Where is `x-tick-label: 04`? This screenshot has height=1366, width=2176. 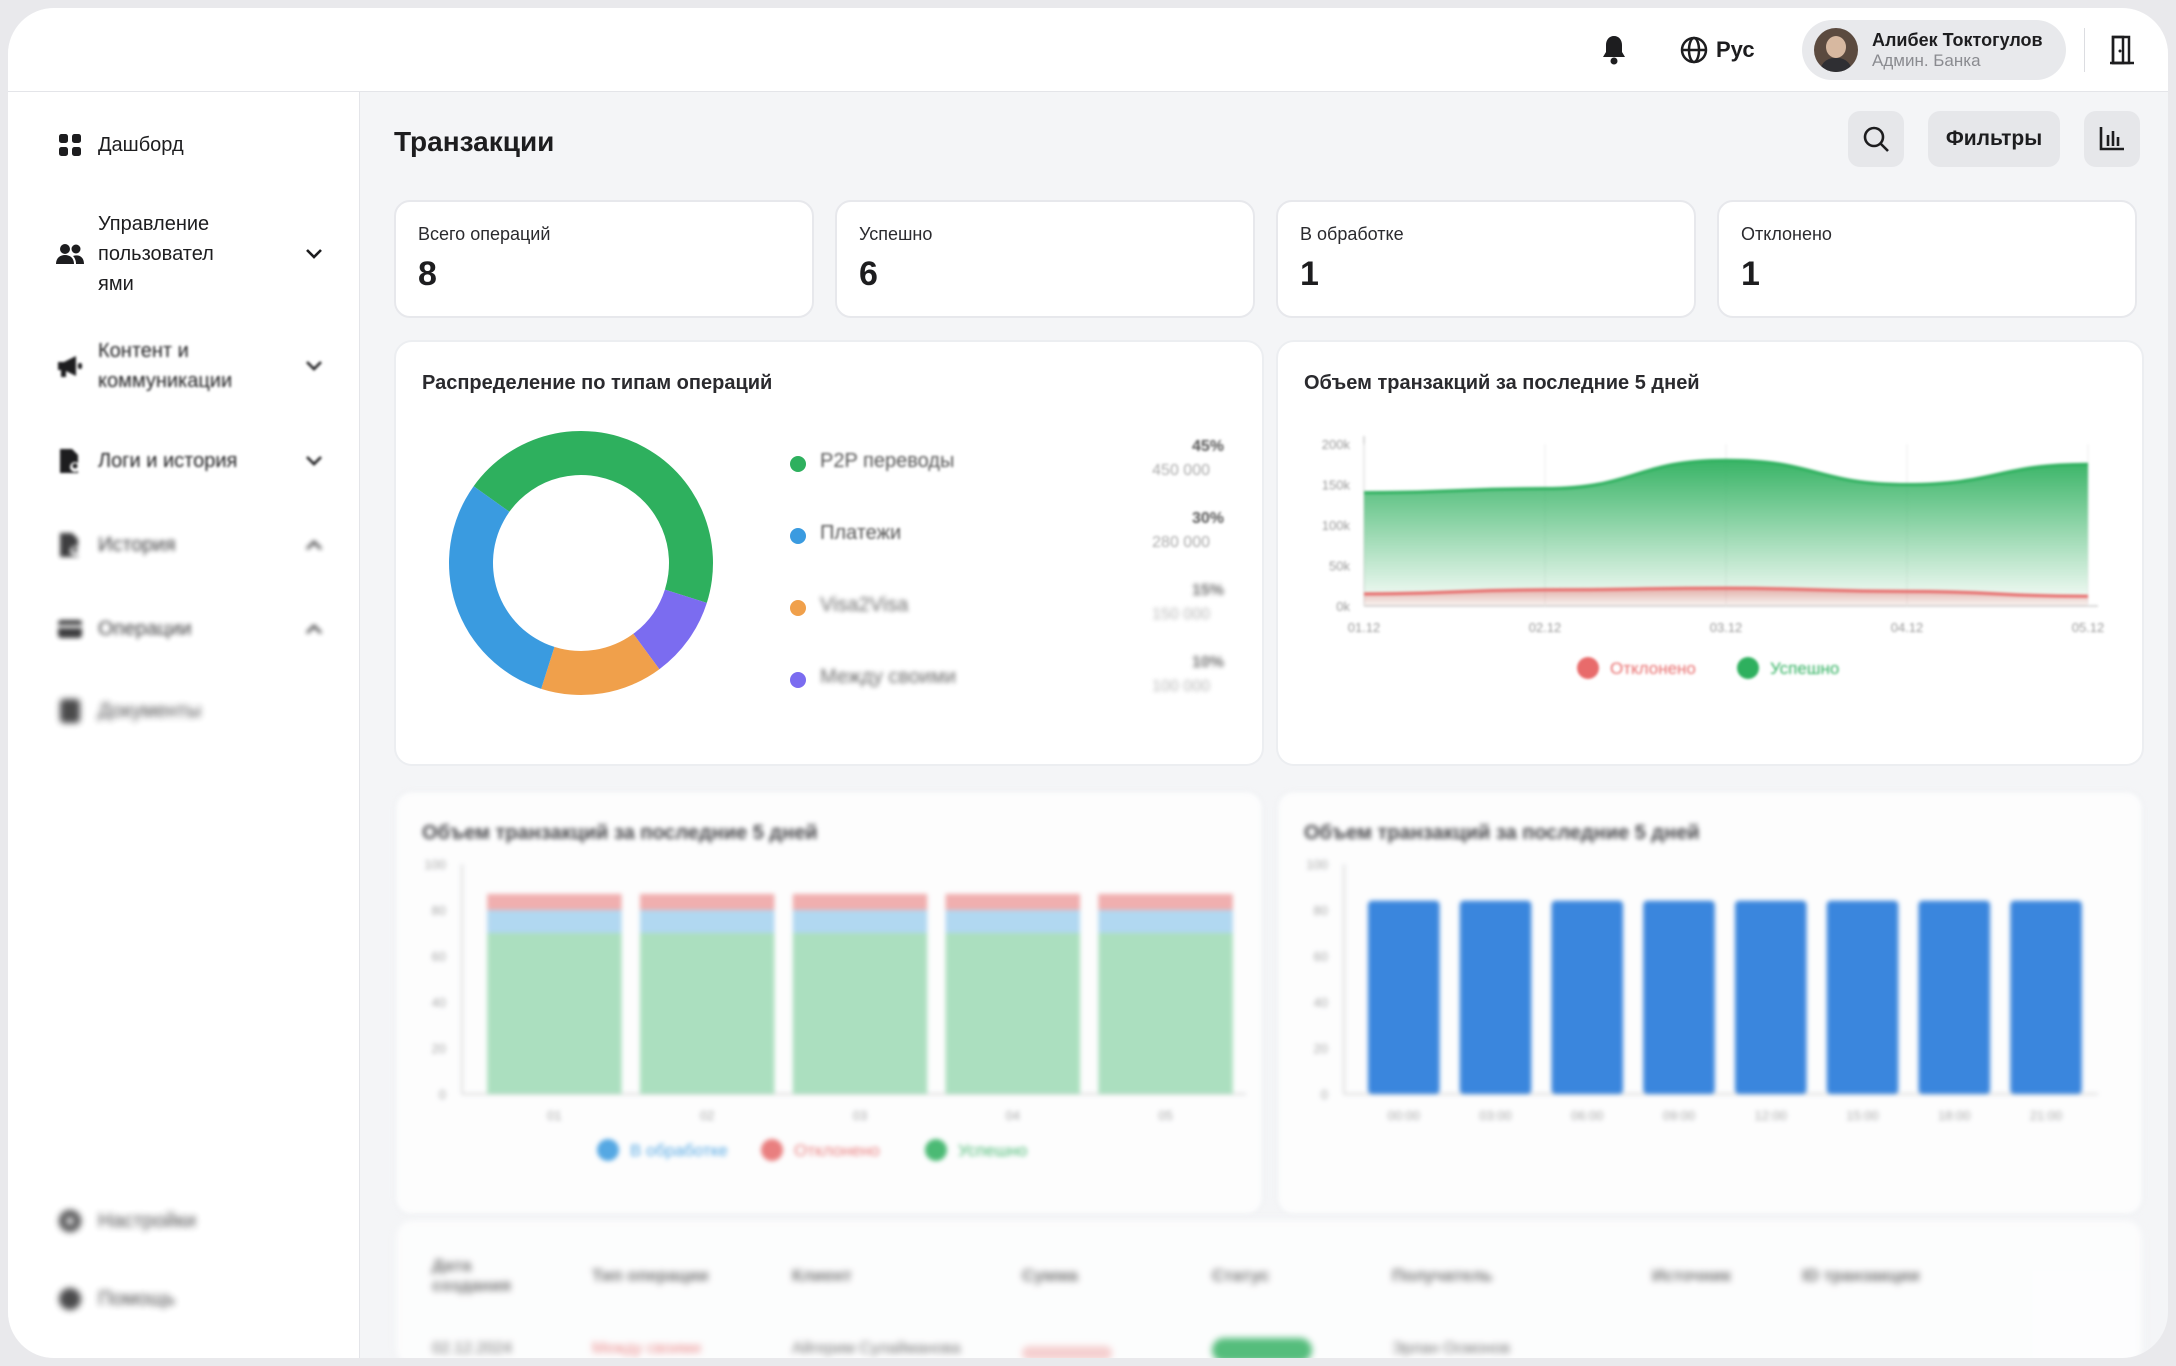
x-tick-label: 04 is located at coordinates (1013, 1115).